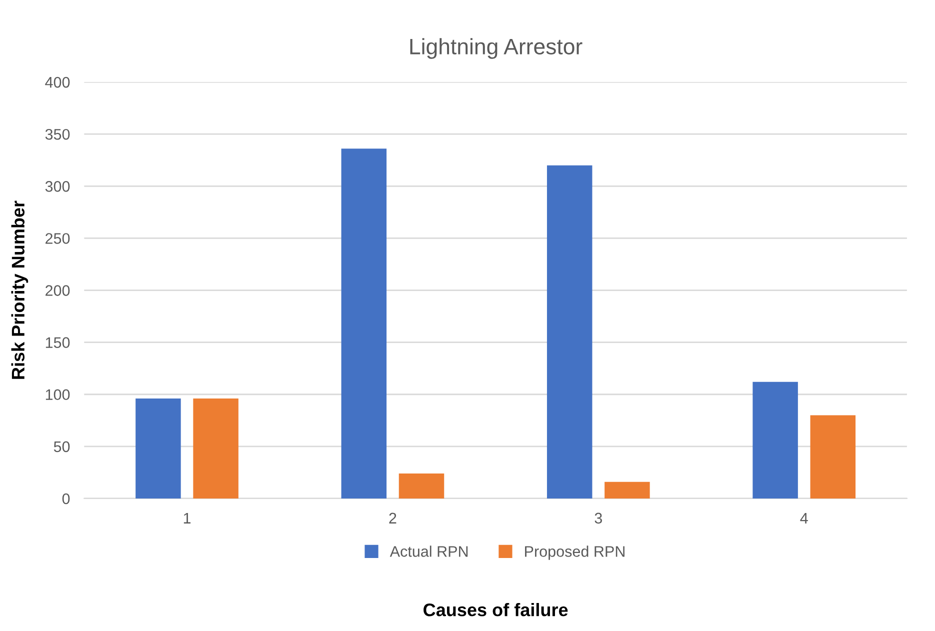 This screenshot has height=631, width=935. What do you see at coordinates (496, 48) in the screenshot?
I see `chart-title: Lightning Arrestor` at bounding box center [496, 48].